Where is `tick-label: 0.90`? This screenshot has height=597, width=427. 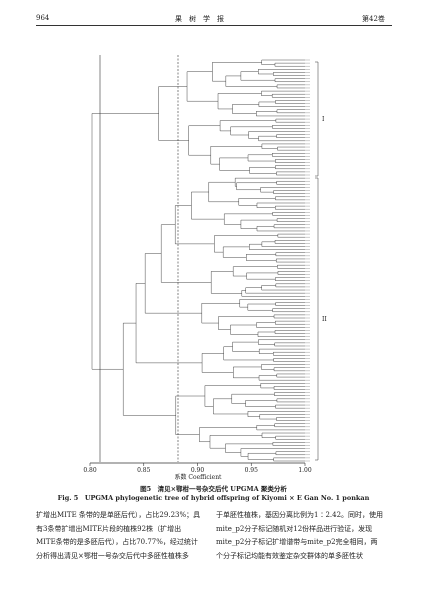 tick-label: 0.90 is located at coordinates (198, 470).